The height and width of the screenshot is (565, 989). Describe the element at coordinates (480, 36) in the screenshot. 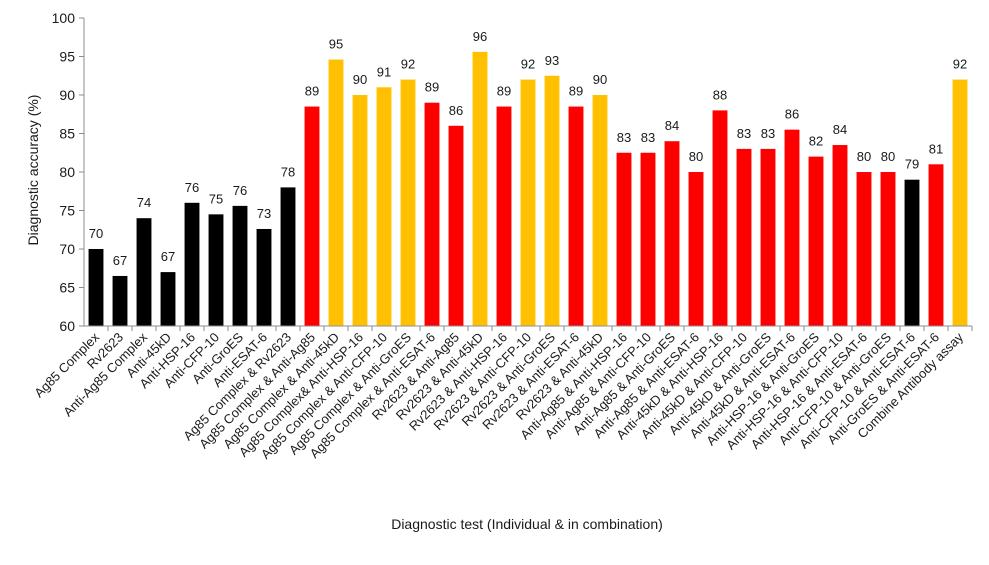

I see `bar-value-label: 96` at that location.